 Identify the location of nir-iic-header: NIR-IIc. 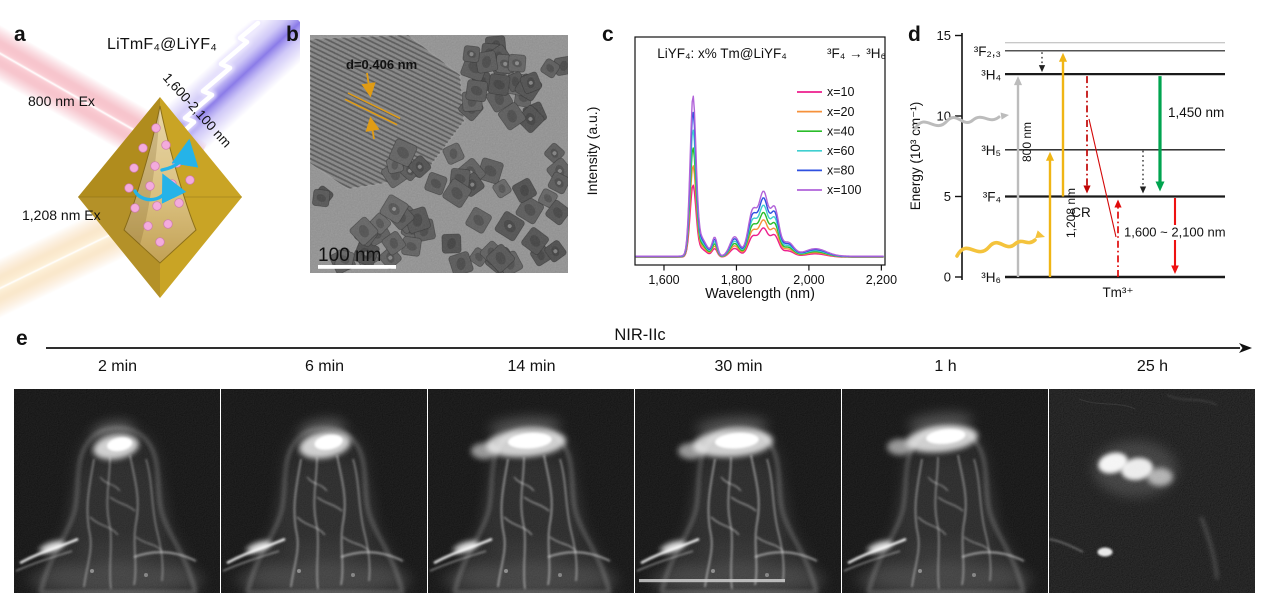
(640, 335).